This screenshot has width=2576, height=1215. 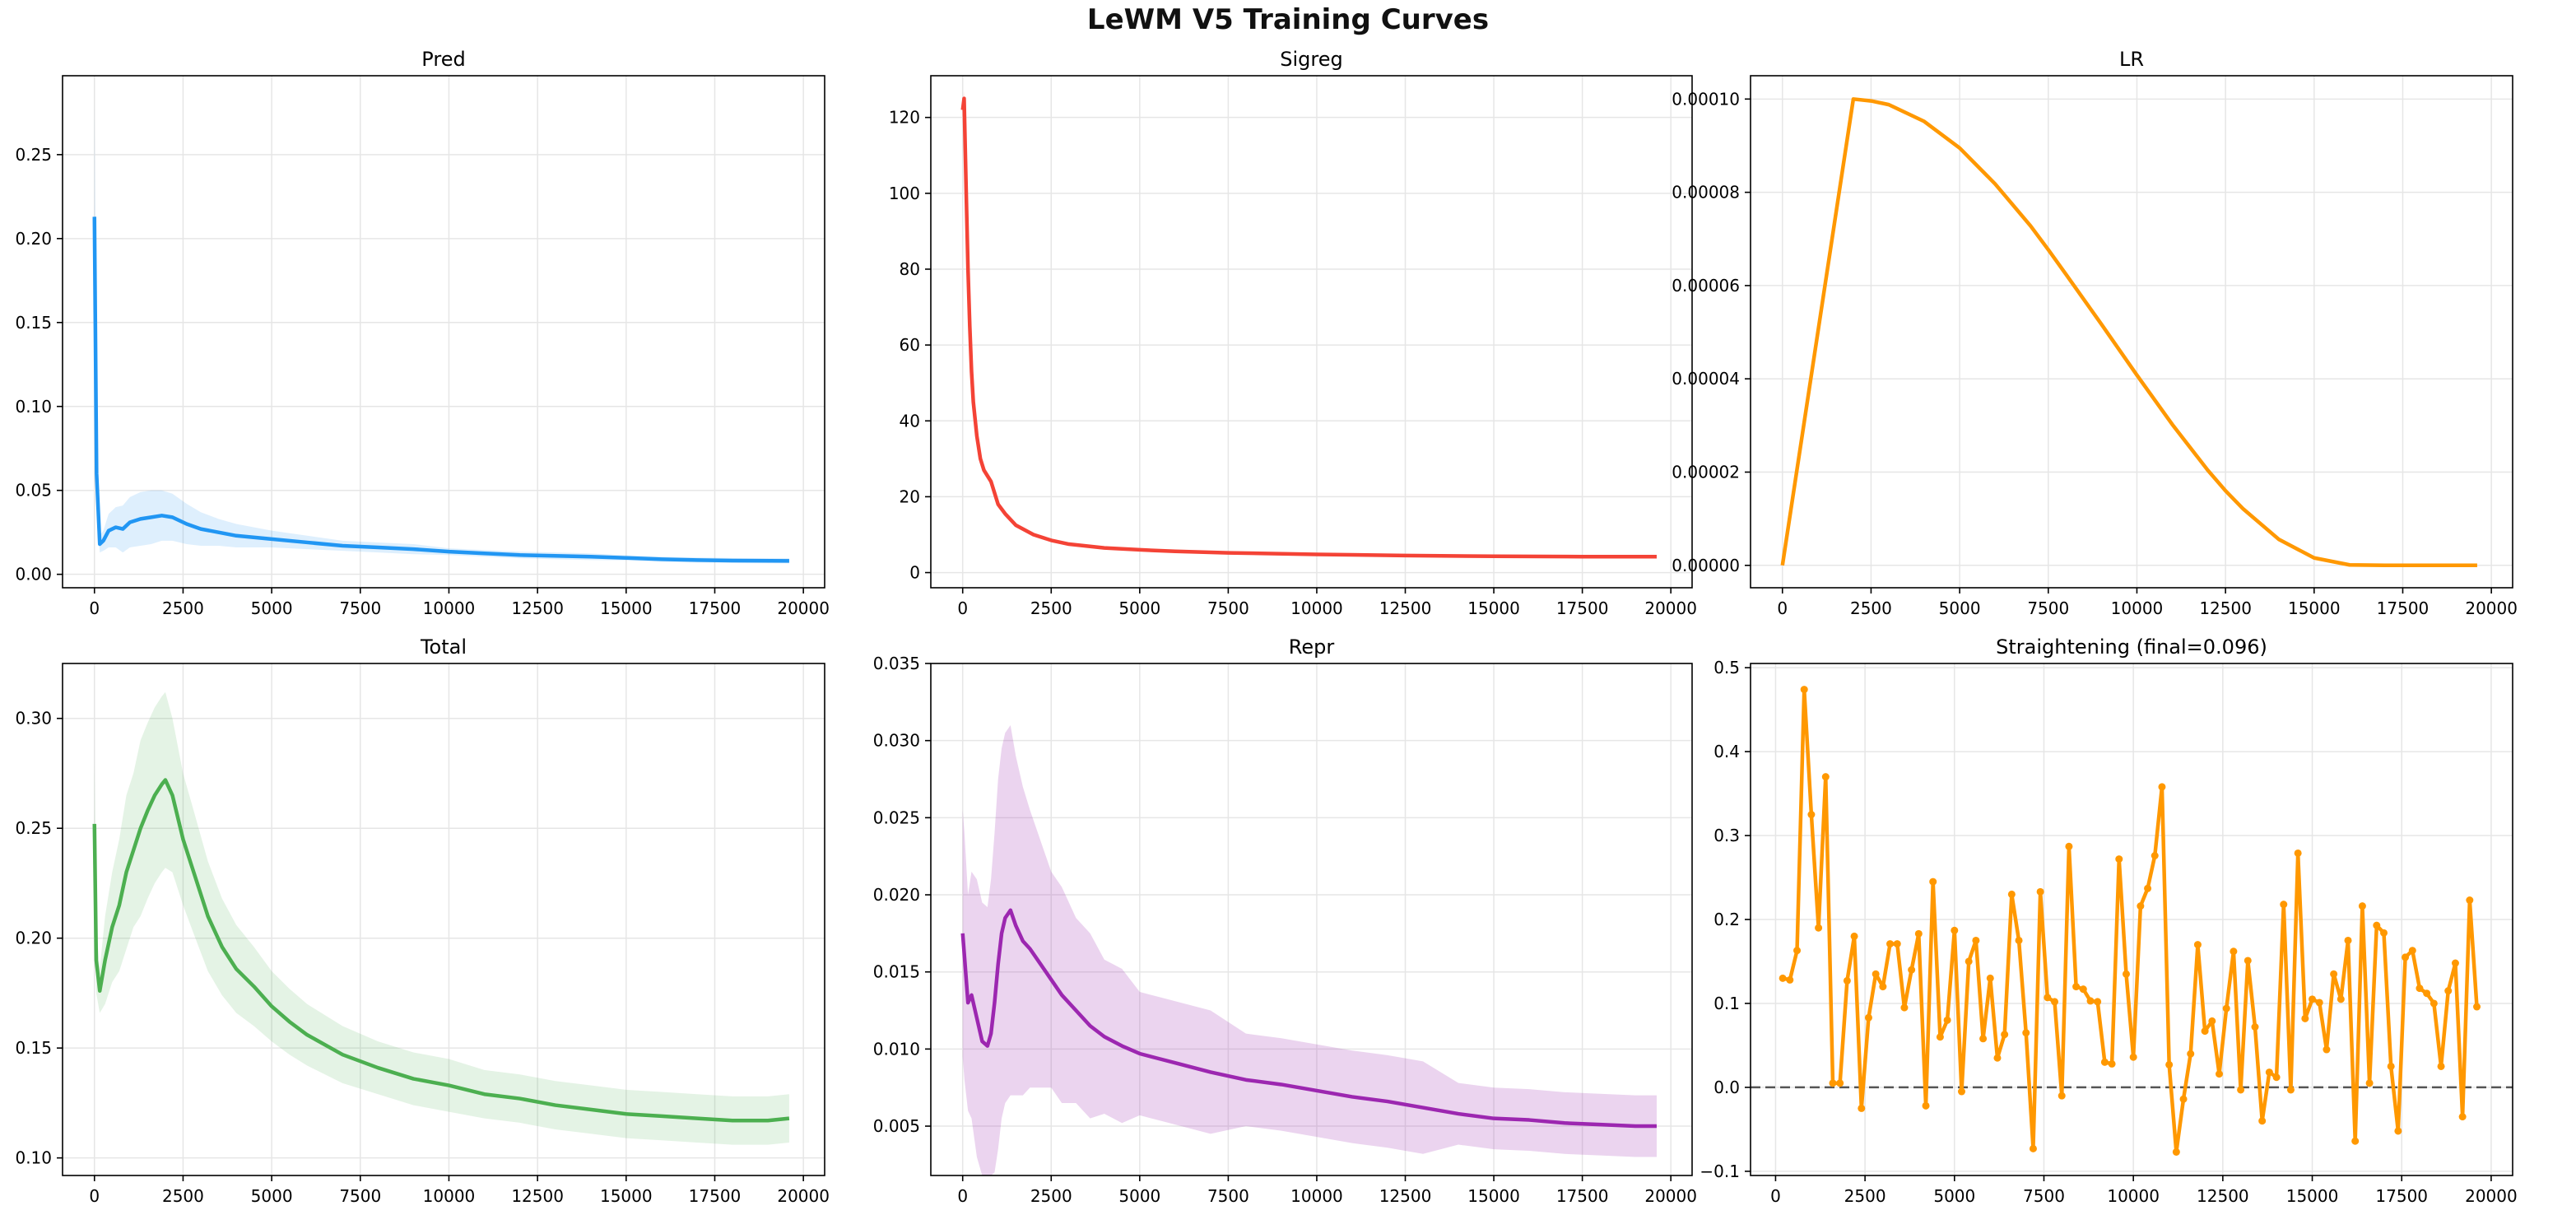 I want to click on y-tick-label: 0.00000, so click(x=1706, y=565).